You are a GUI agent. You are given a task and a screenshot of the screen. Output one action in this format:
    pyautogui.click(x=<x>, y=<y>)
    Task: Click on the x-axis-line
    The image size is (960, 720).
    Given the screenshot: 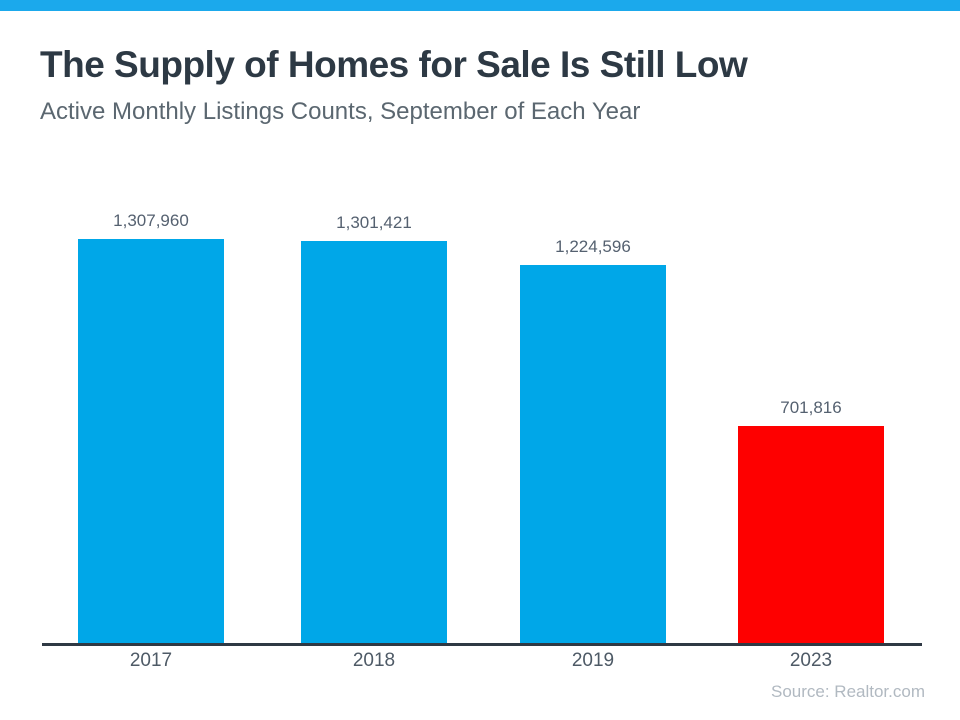 What is the action you would take?
    pyautogui.click(x=482, y=644)
    